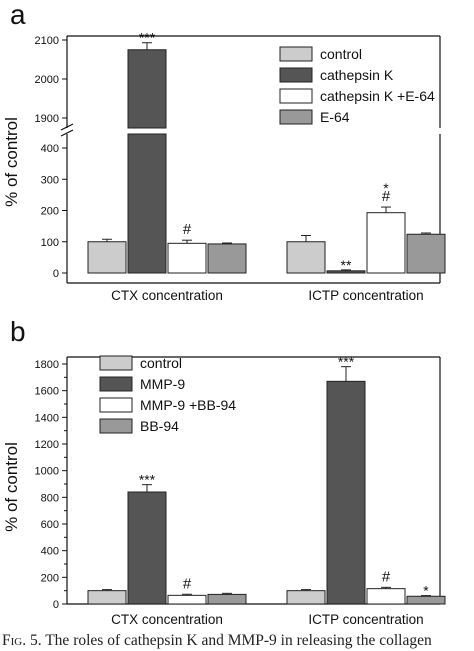  What do you see at coordinates (56, 605) in the screenshot?
I see `y-tick-label-b-0: 0` at bounding box center [56, 605].